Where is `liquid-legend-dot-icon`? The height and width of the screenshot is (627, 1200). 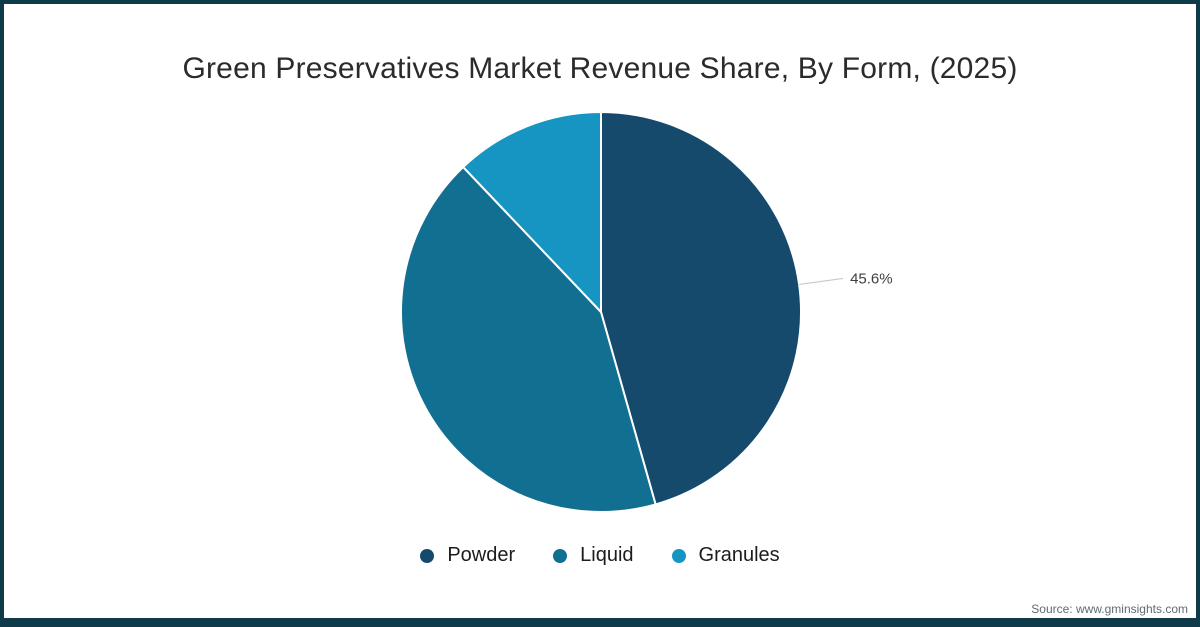
liquid-legend-dot-icon is located at coordinates (560, 555).